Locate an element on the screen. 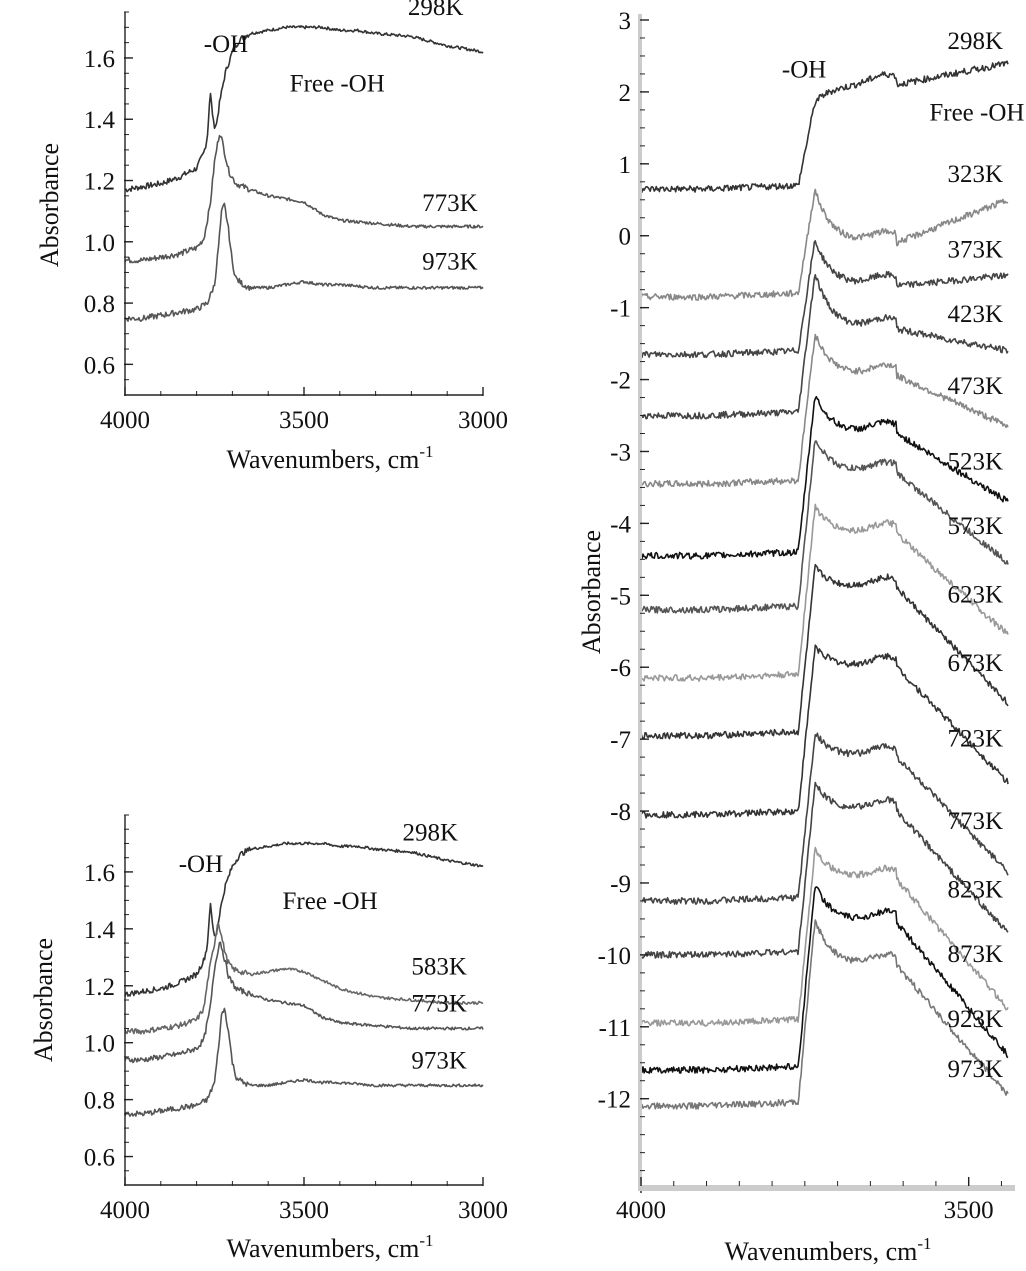 The height and width of the screenshot is (1271, 1026). series-line-923K is located at coordinates (824, 980).